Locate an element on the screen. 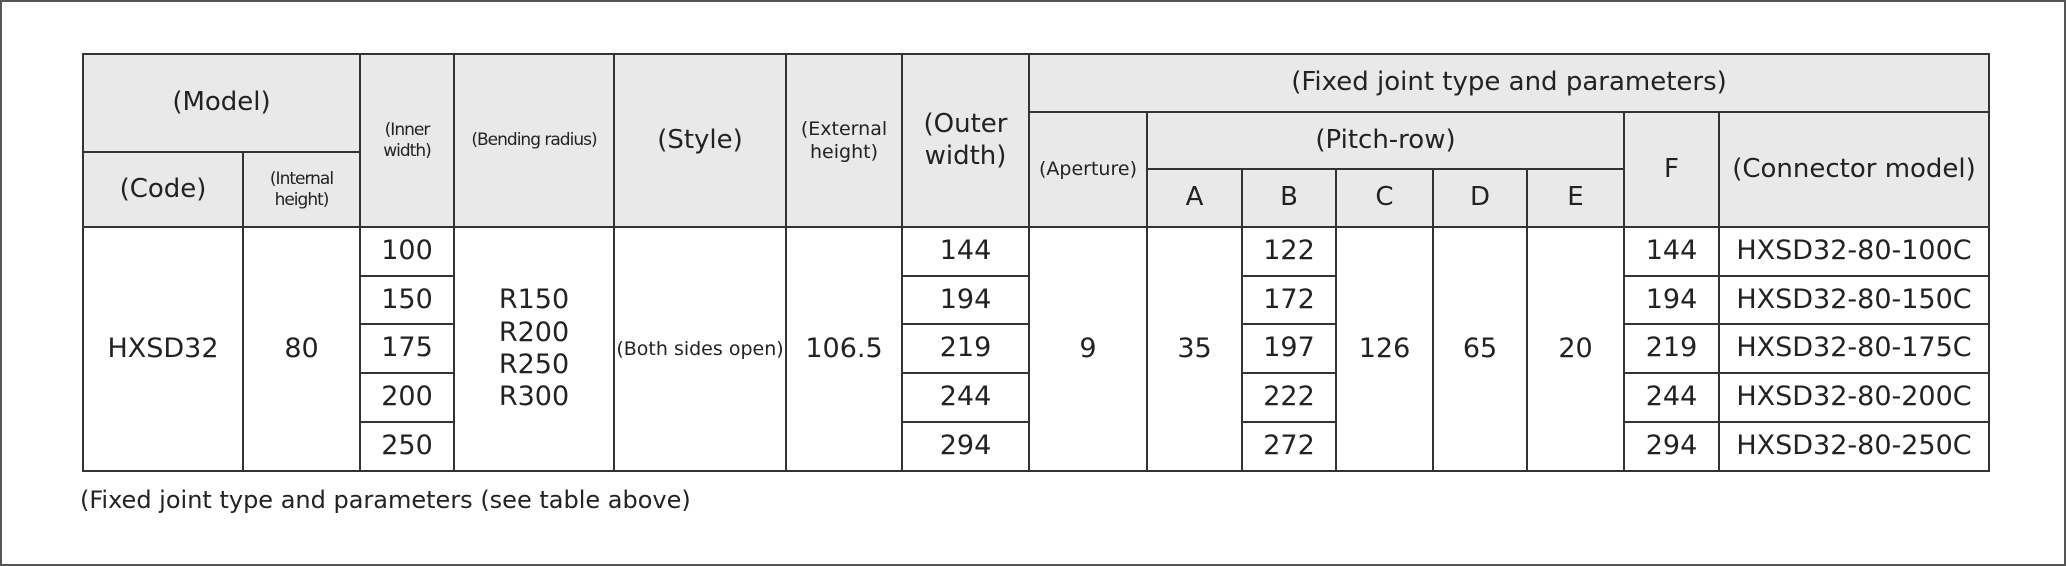 This screenshot has width=2066, height=566. body-cell: 35 is located at coordinates (1194, 349).